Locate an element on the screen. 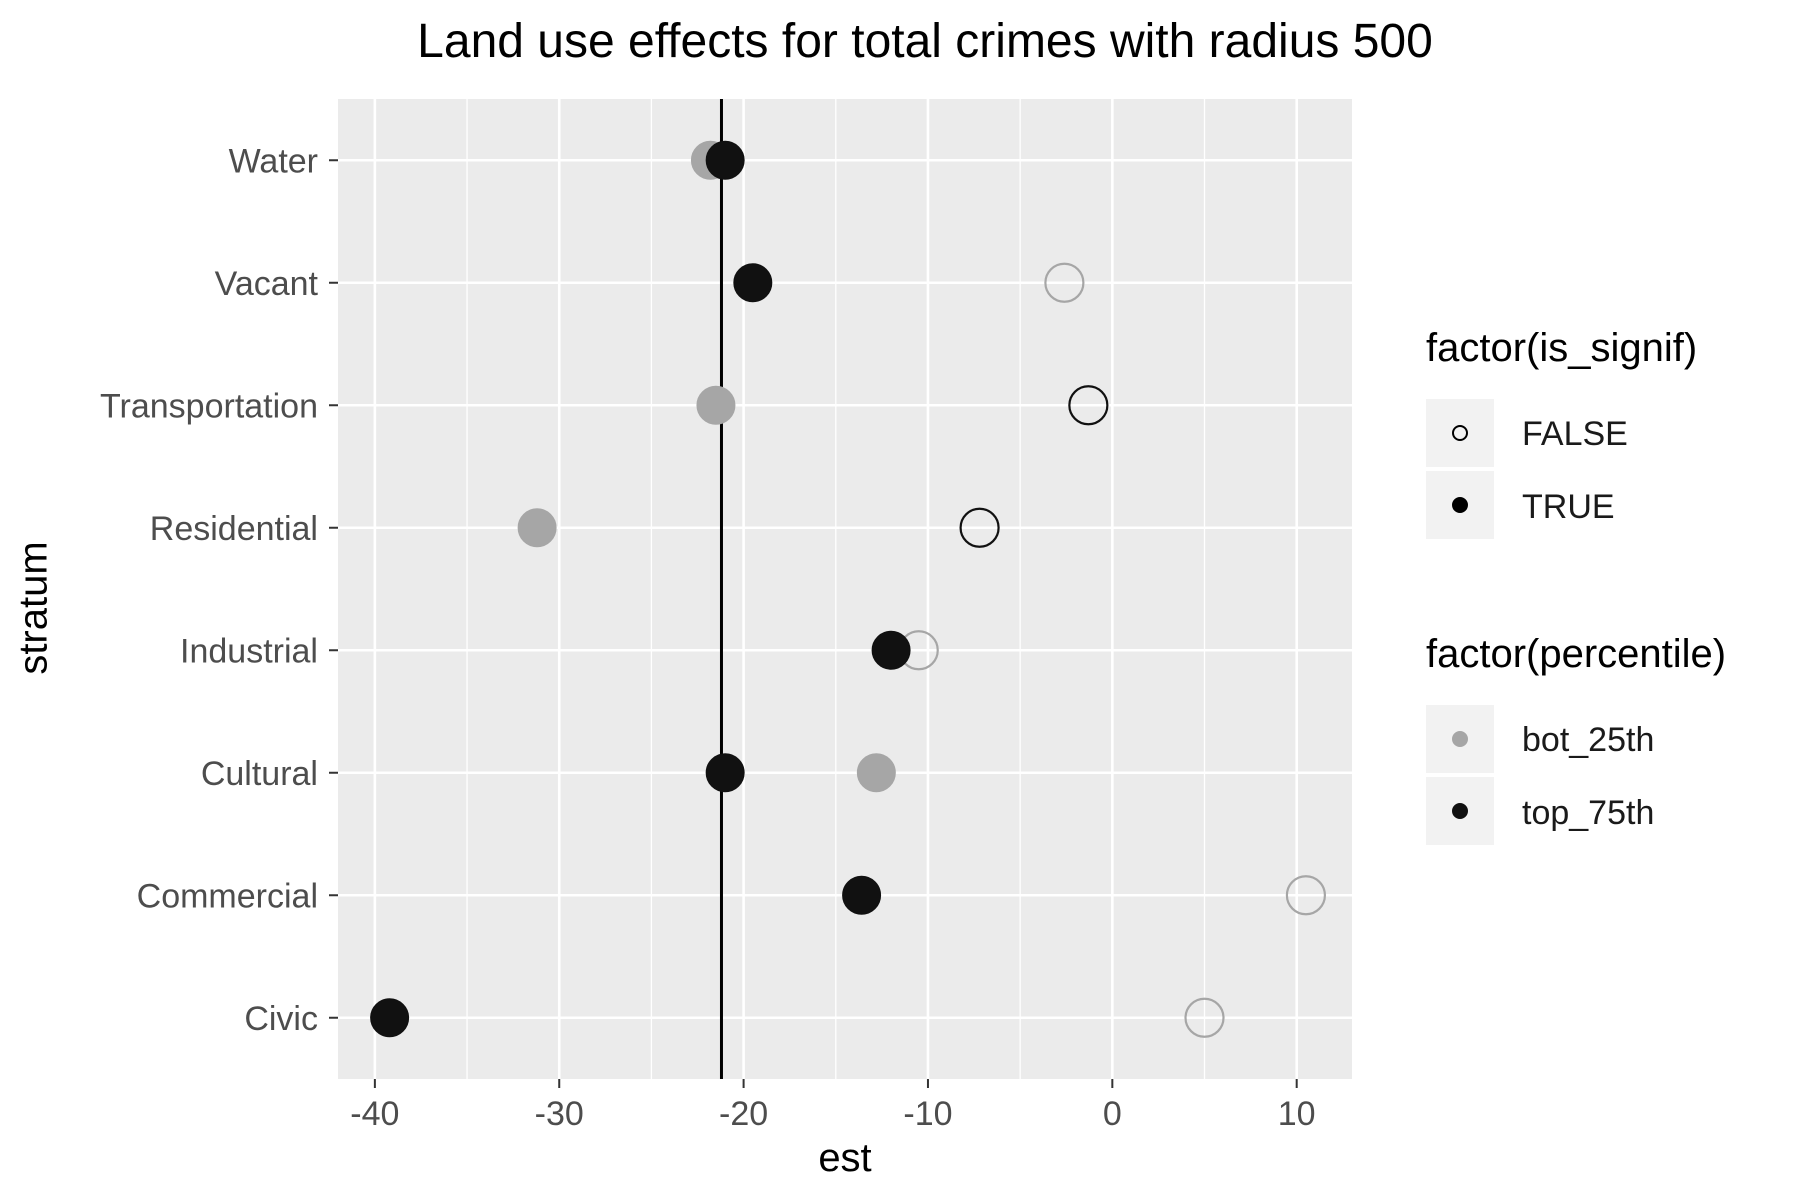 The image size is (1800, 1200). point-top-75th-transportation is located at coordinates (1088, 405).